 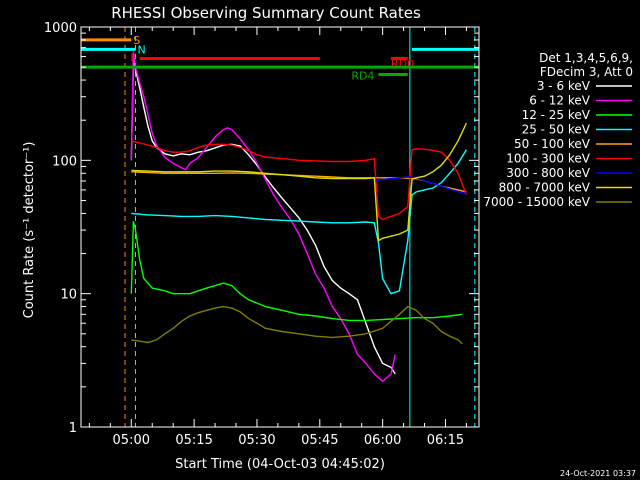 I want to click on status-segment-label: RD4, so click(x=362, y=76).